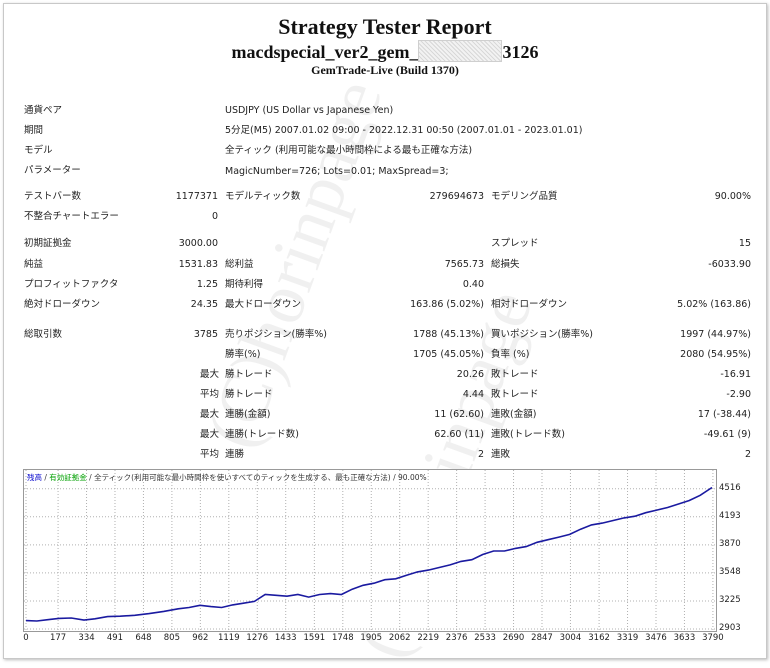  Describe the element at coordinates (738, 394) in the screenshot. I see `avg-loss-value: -2.90` at that location.